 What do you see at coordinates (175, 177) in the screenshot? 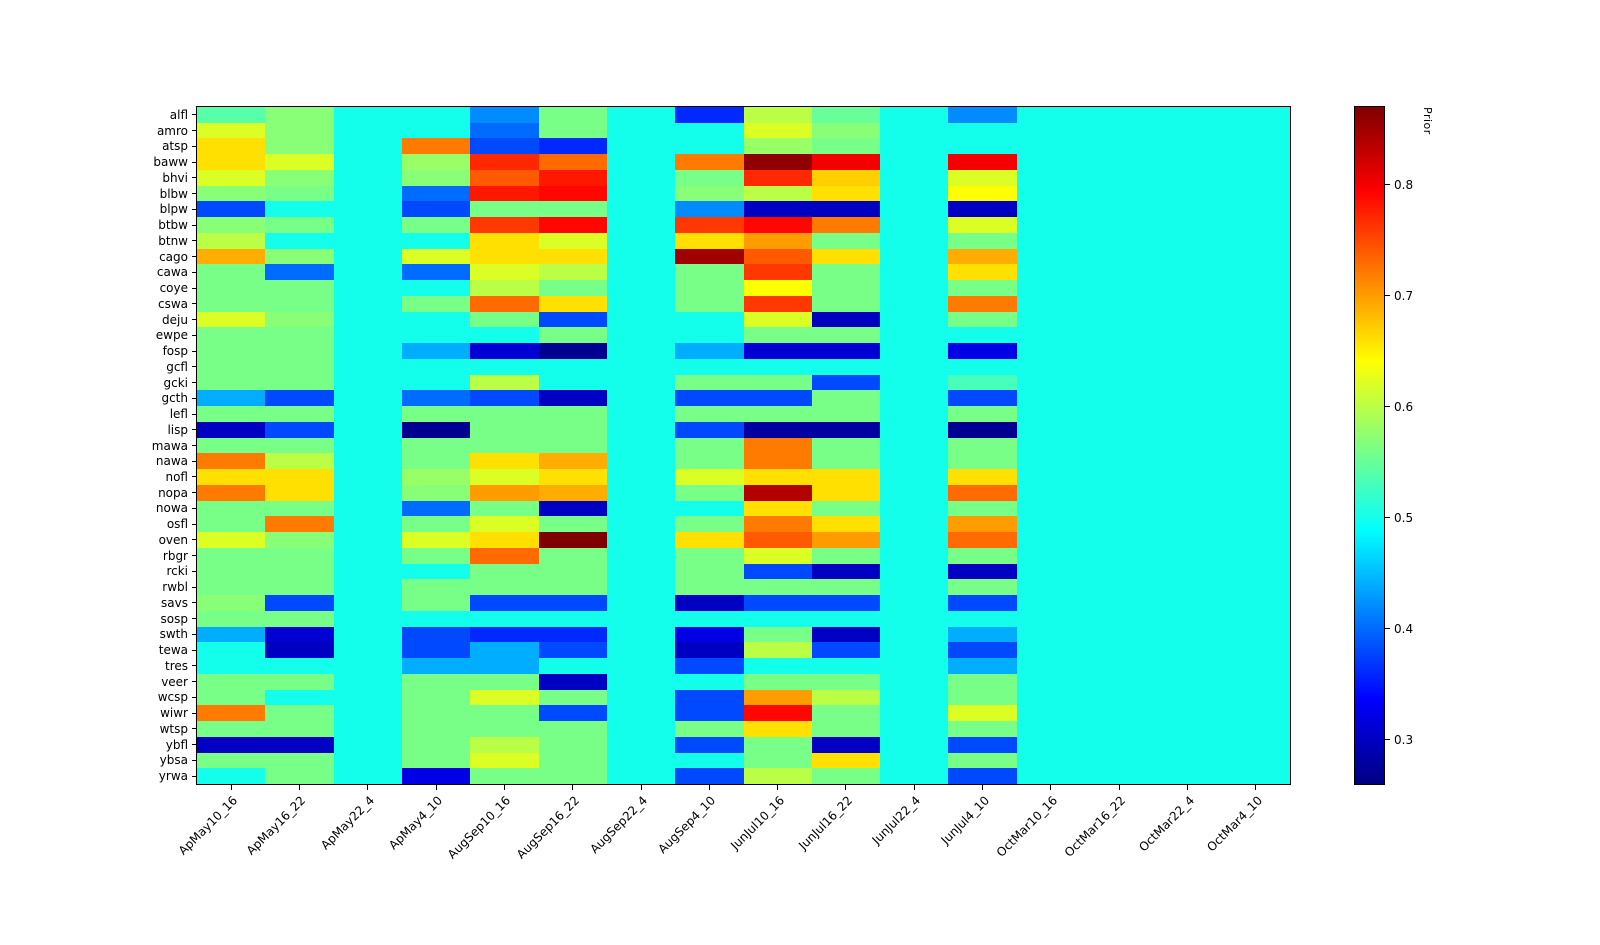
I see `y-tick-label: bhvi` at bounding box center [175, 177].